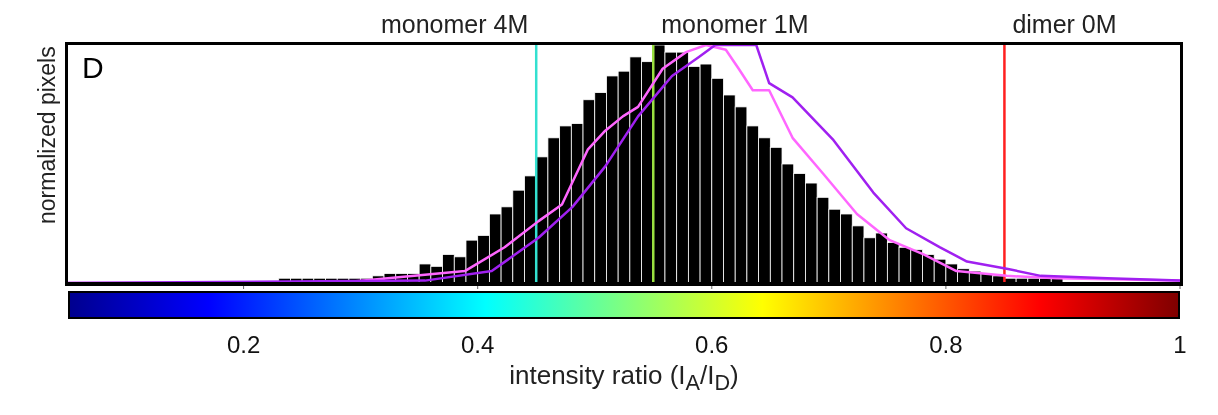 Image resolution: width=1218 pixels, height=415 pixels. Describe the element at coordinates (243, 344) in the screenshot. I see `x-tick-label: 0.2` at that location.